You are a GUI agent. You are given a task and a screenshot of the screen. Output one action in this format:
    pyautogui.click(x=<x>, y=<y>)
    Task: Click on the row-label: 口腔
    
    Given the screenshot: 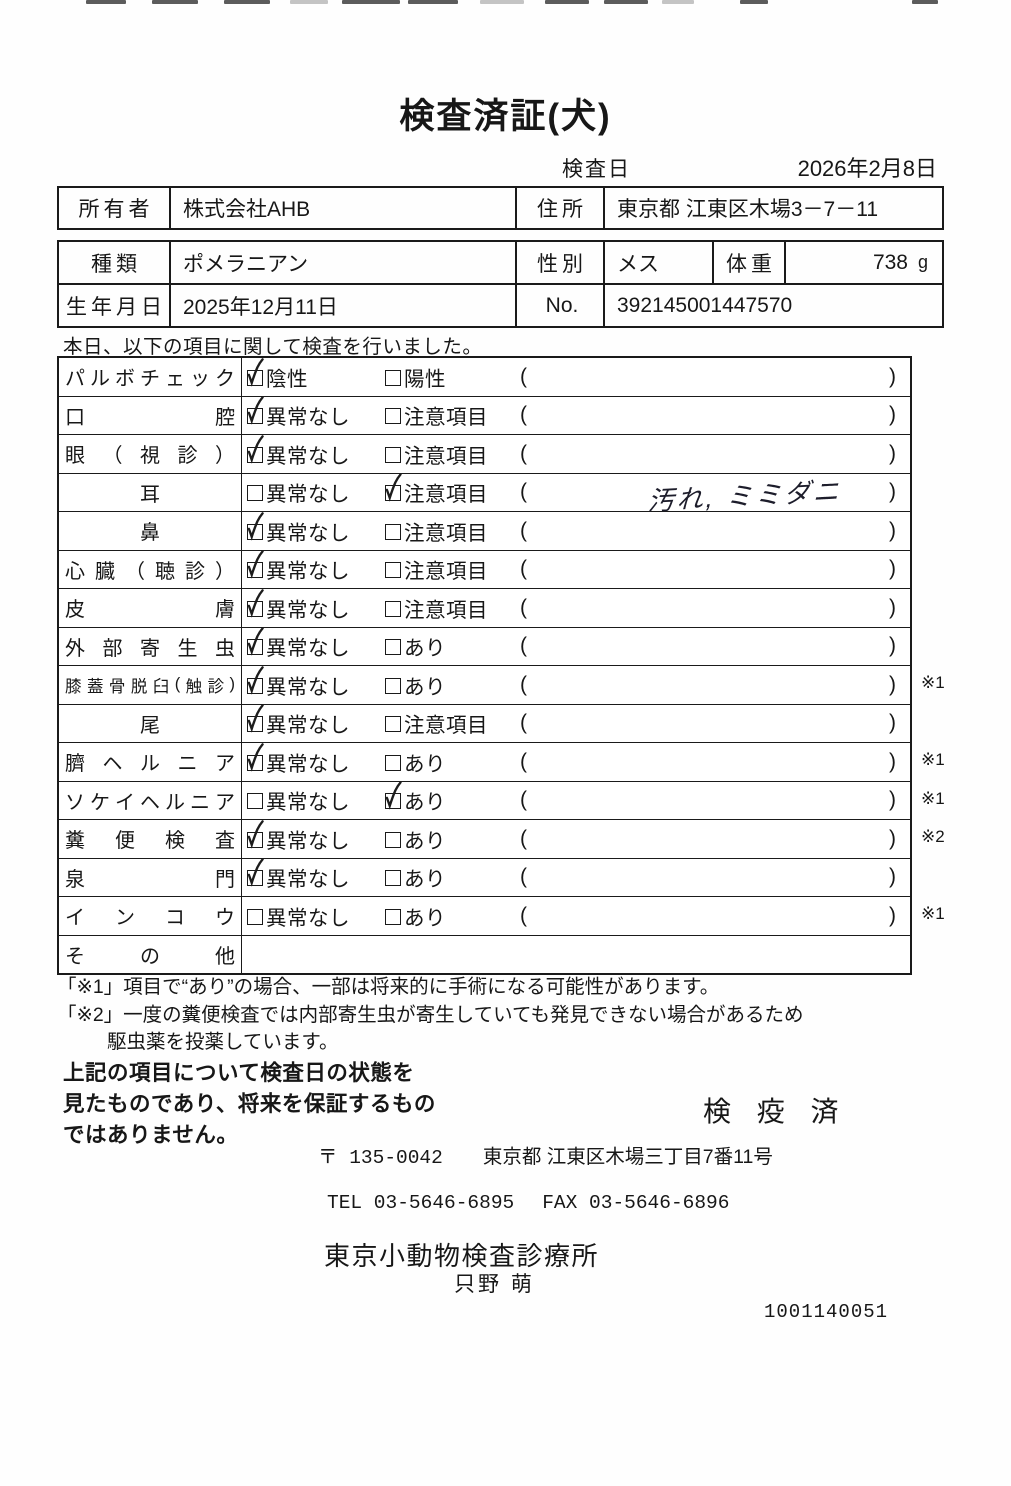 What is the action you would take?
    pyautogui.click(x=150, y=415)
    